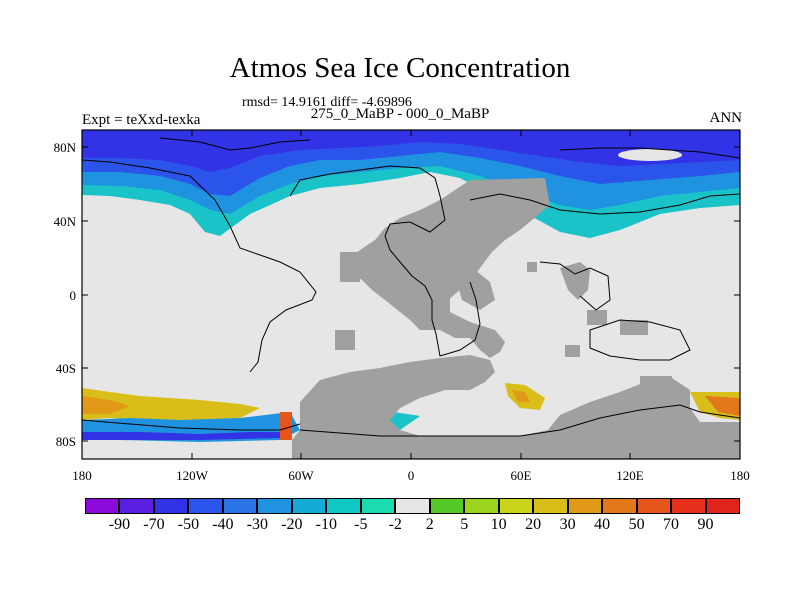 The image size is (800, 600). I want to click on southern-ocean-west-orange, so click(106, 405).